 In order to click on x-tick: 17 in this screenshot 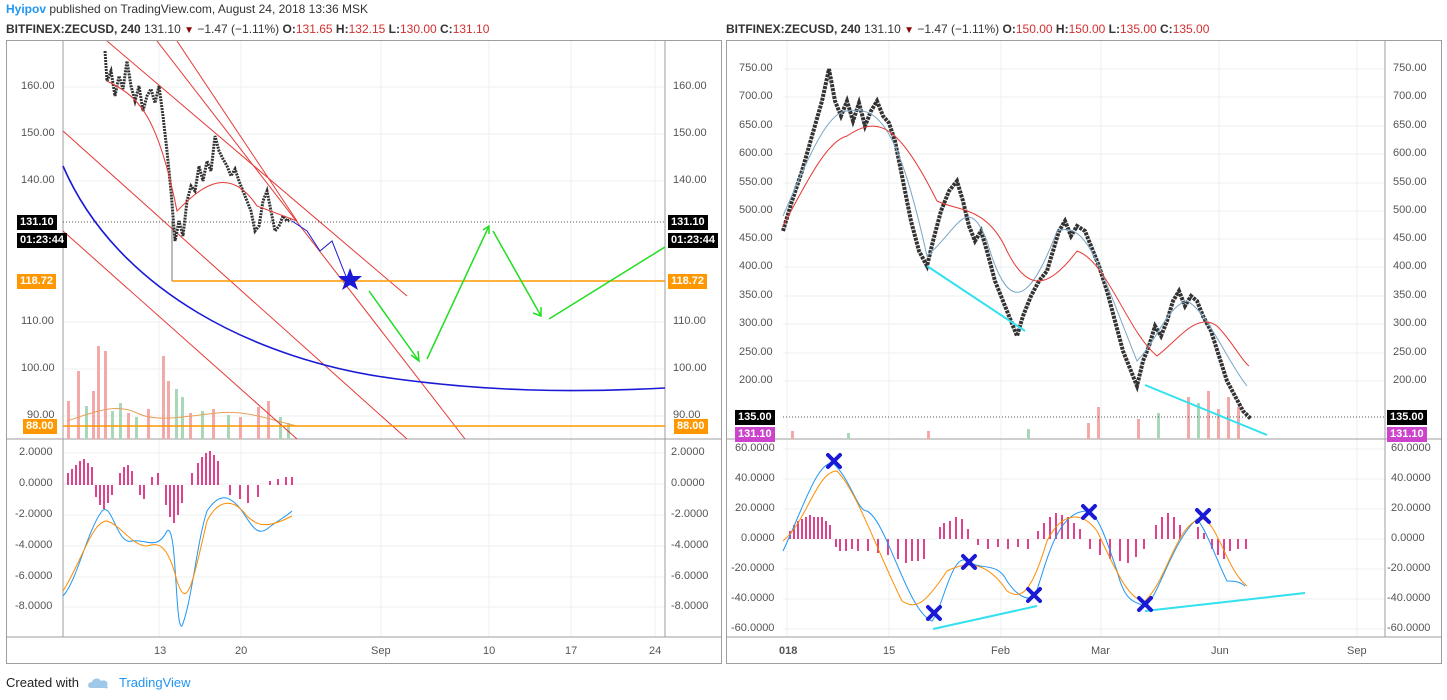, I will do `click(571, 651)`.